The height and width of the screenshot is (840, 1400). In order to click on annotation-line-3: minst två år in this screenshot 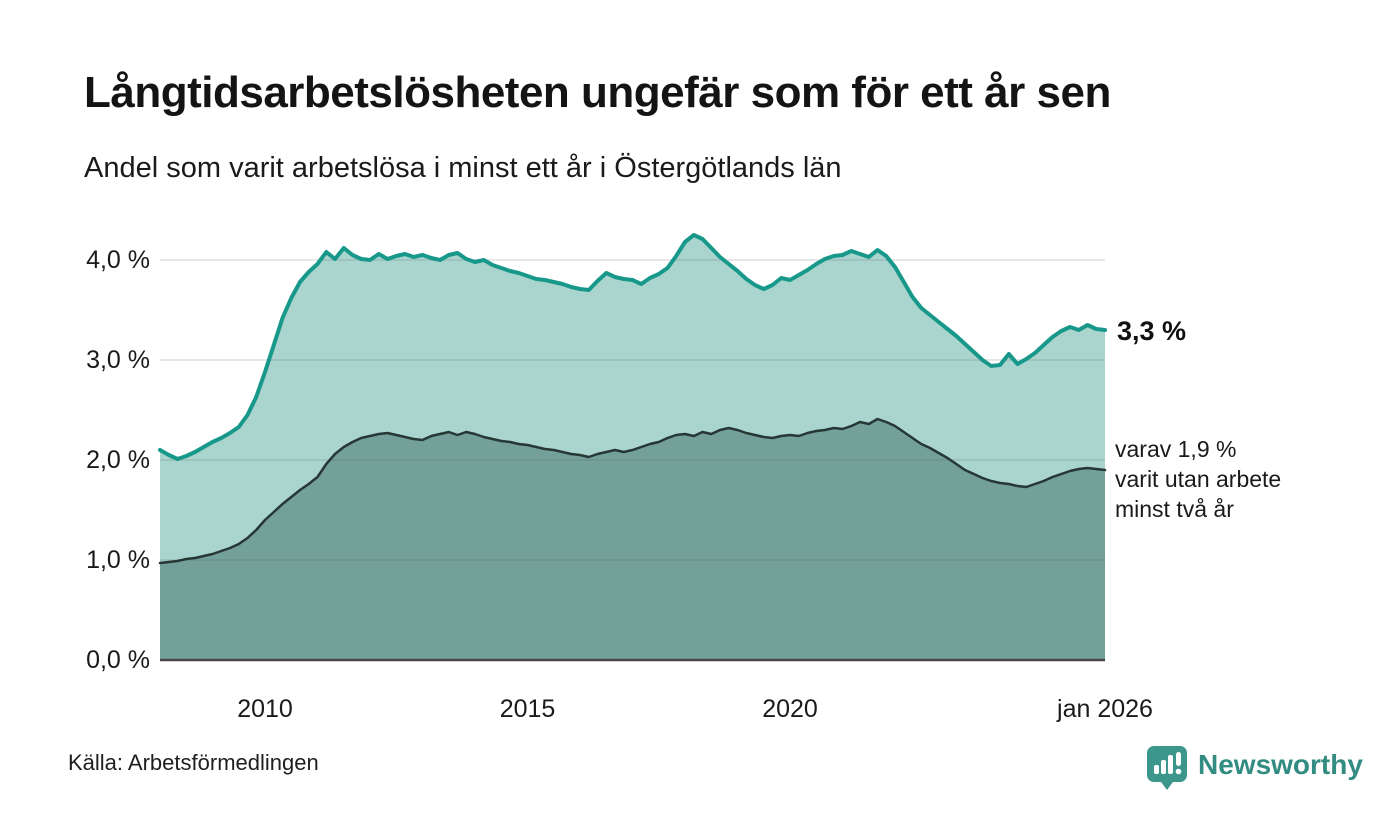, I will do `click(1174, 509)`.